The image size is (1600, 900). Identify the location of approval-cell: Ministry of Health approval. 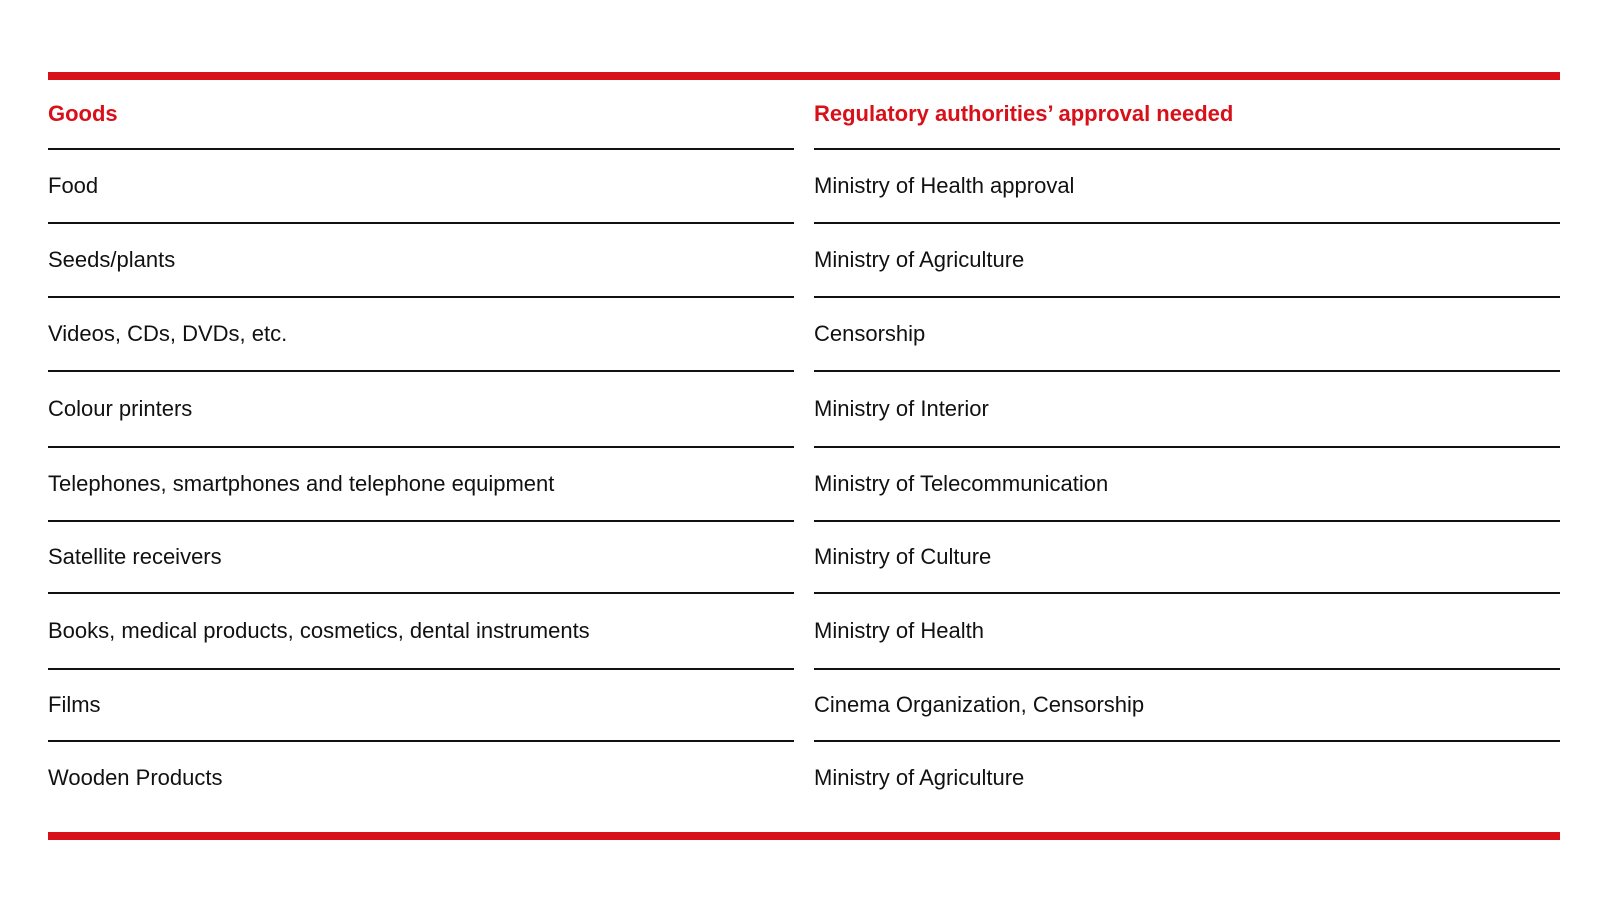
(944, 185).